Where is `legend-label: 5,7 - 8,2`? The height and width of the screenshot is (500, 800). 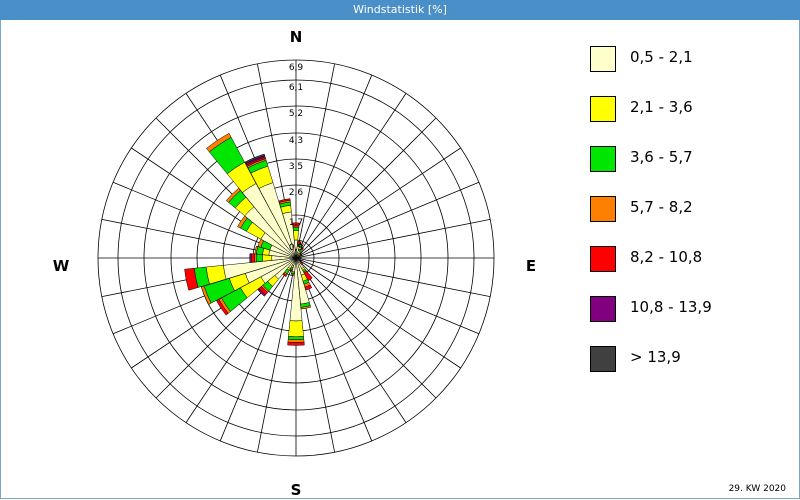
legend-label: 5,7 - 8,2 is located at coordinates (661, 207).